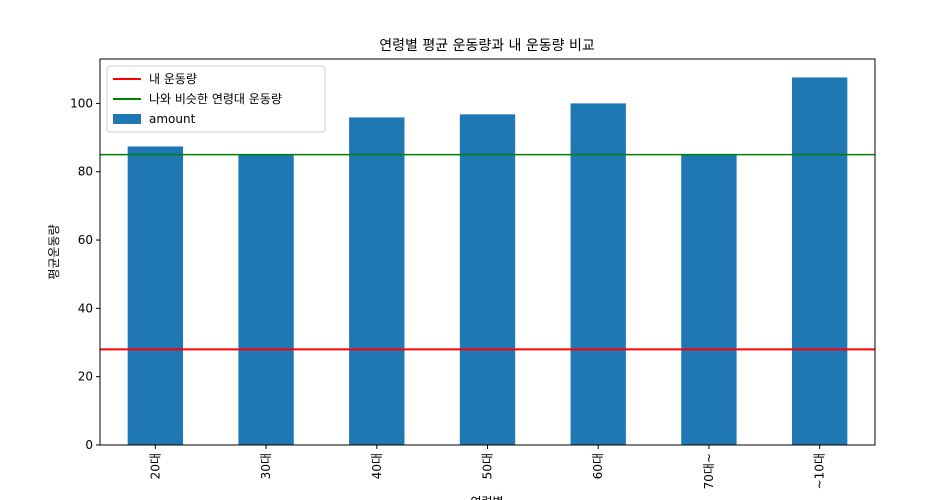  I want to click on y-tick-label: 60, so click(85, 240).